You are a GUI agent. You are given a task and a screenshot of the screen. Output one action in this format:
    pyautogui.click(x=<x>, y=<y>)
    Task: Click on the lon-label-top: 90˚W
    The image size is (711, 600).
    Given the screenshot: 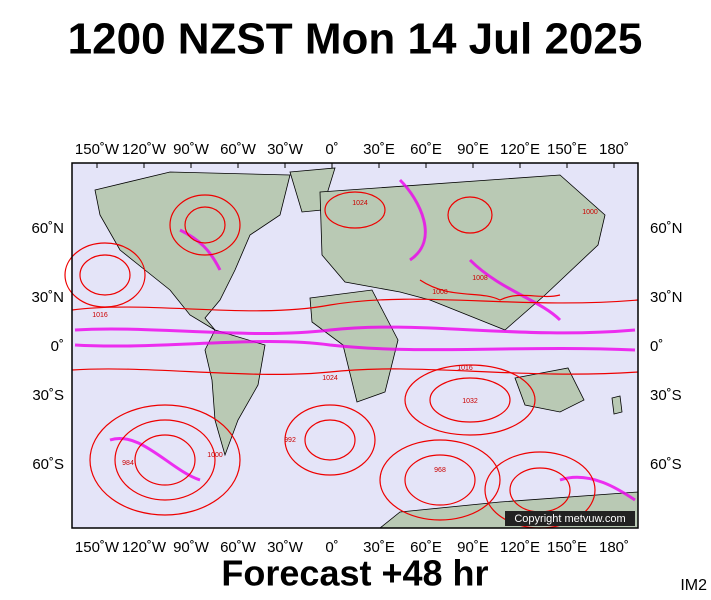 What is the action you would take?
    pyautogui.click(x=191, y=149)
    